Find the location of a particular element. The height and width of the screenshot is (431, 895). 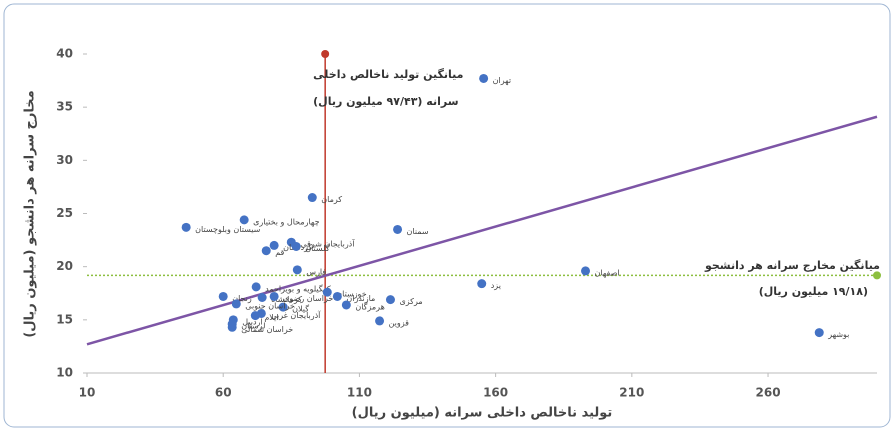

y-tick-label: 15 is located at coordinates (64, 319).